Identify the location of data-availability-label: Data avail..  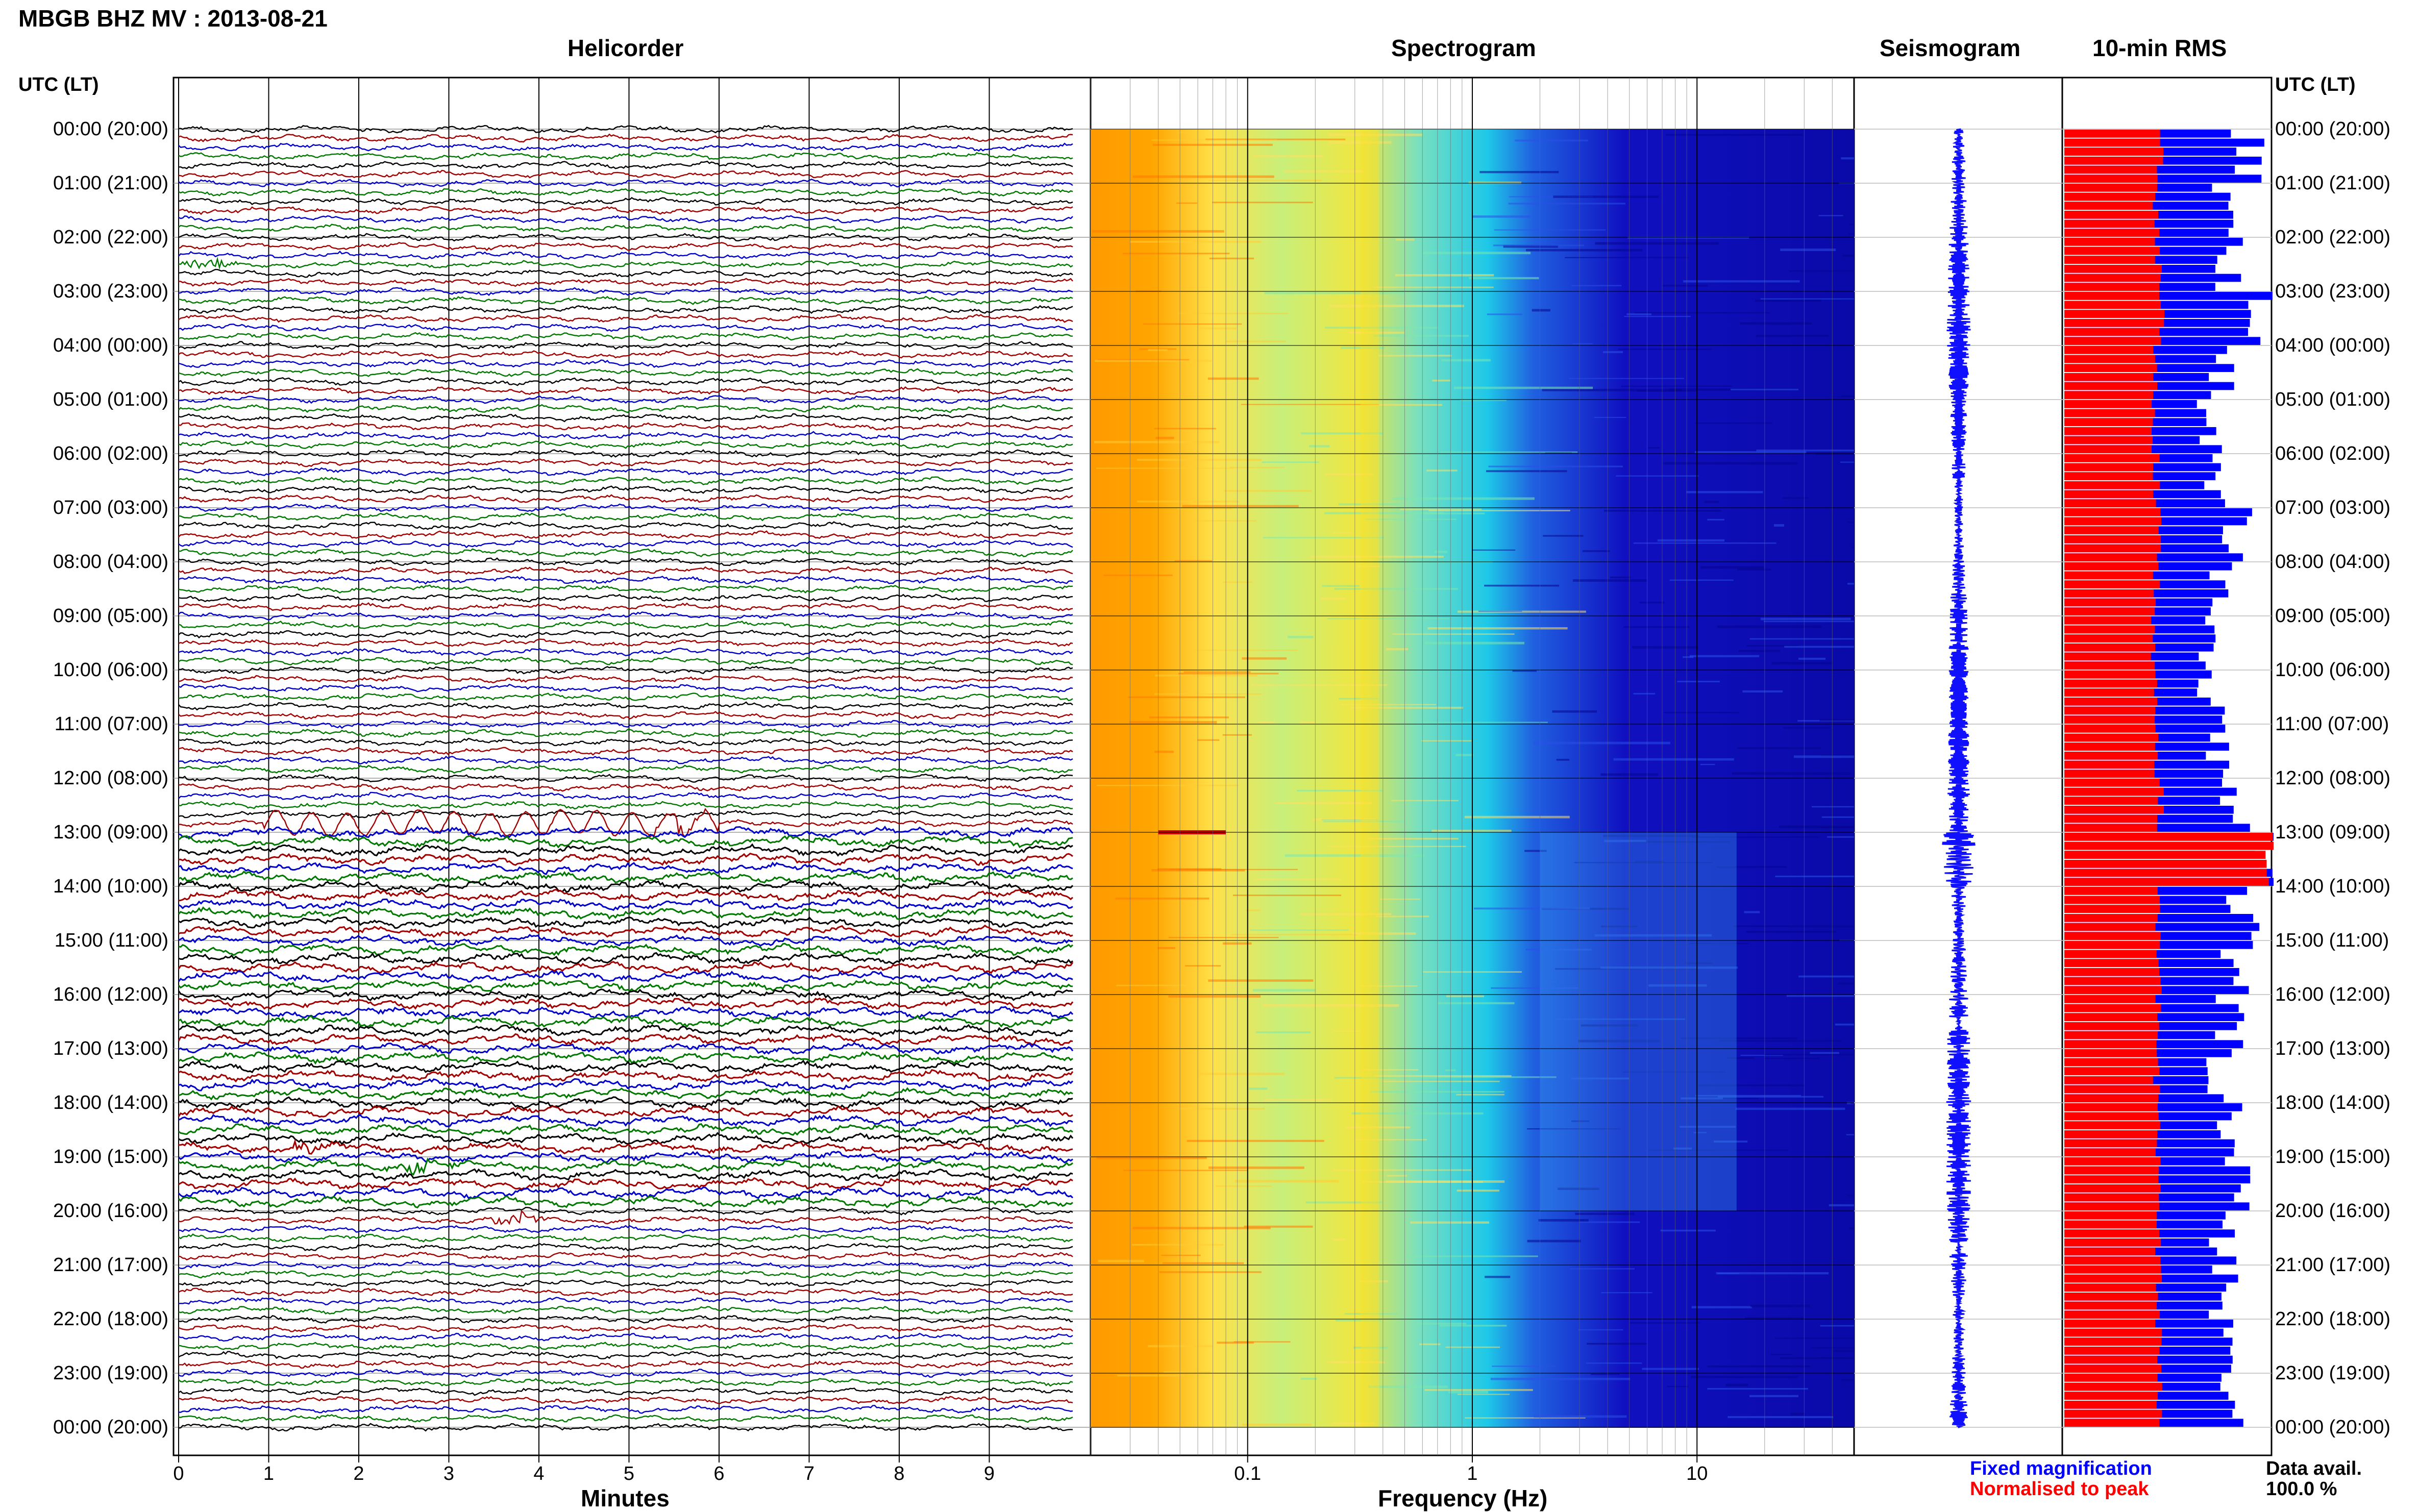
(2314, 1468).